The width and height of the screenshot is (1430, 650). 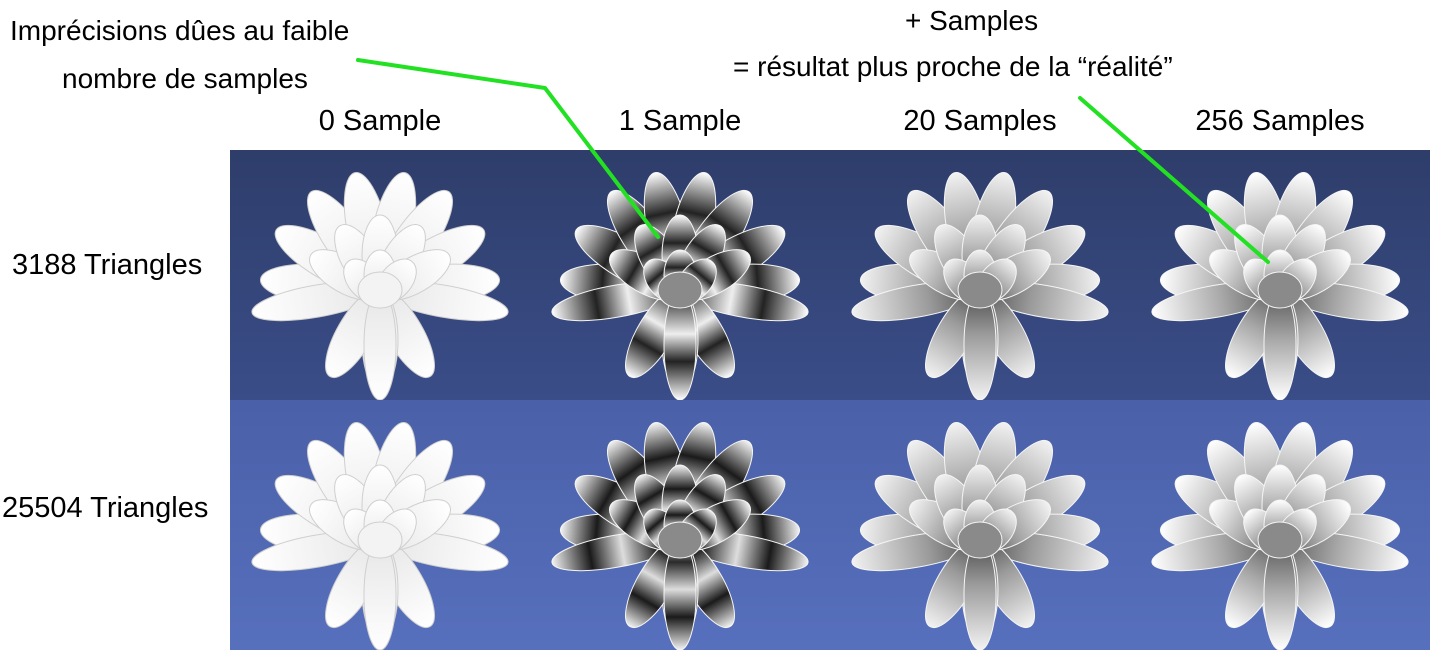 I want to click on render-25504-256-samples, so click(x=1280, y=525).